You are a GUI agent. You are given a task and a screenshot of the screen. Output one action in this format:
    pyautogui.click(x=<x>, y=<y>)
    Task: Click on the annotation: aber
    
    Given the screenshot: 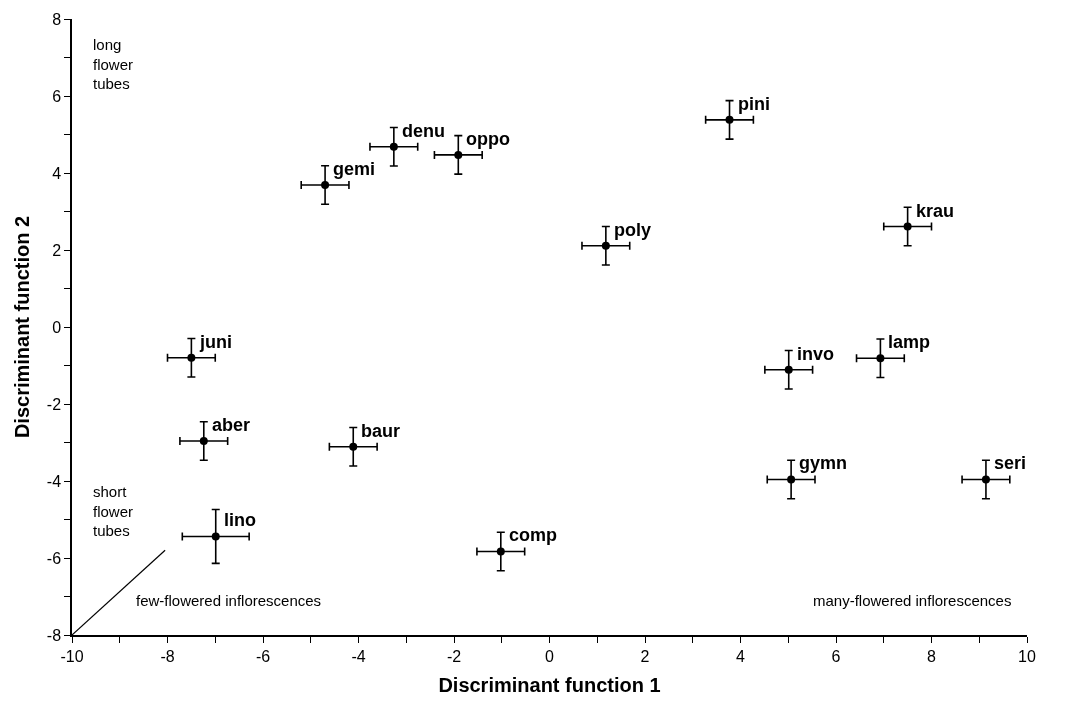 What is the action you would take?
    pyautogui.click(x=231, y=425)
    